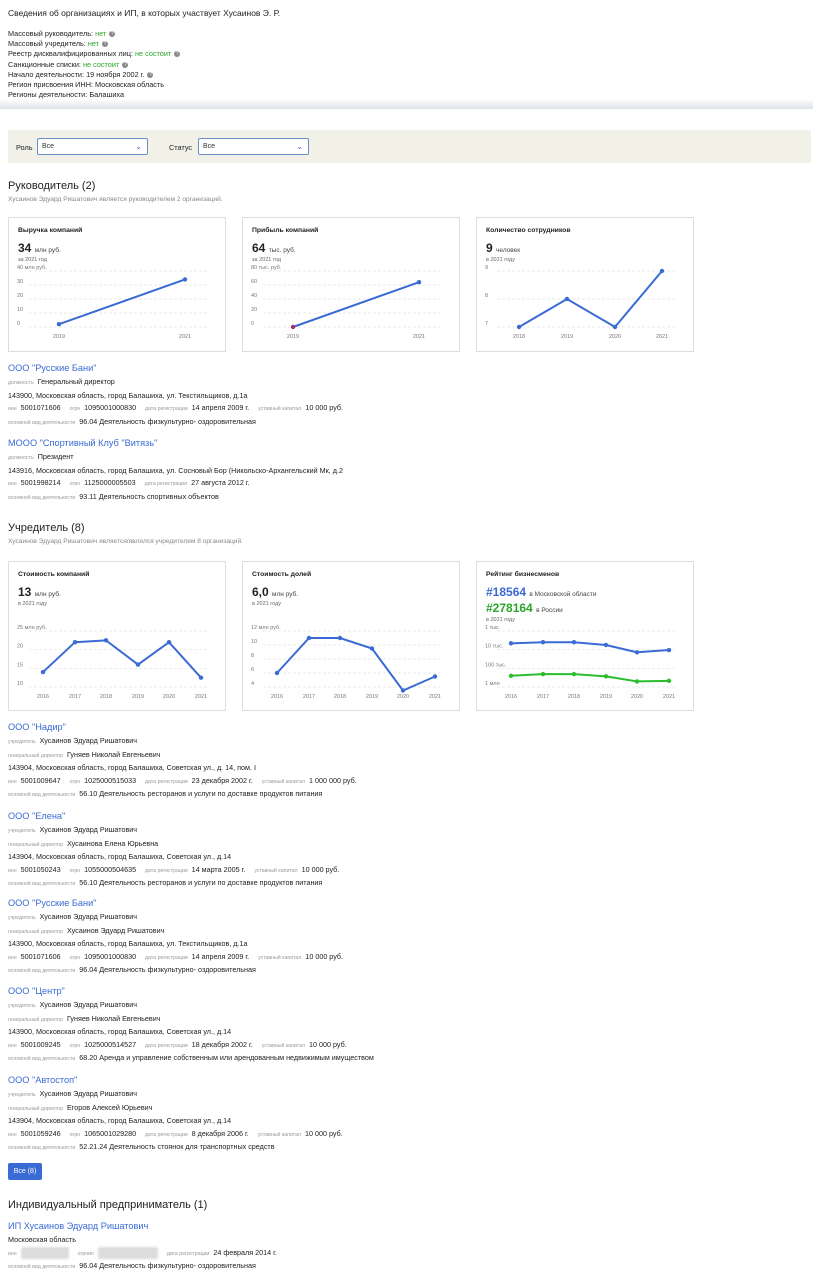 This screenshot has width=813, height=1280. What do you see at coordinates (541, 592) in the screenshot?
I see `region-rank: #18564 в Московской области` at bounding box center [541, 592].